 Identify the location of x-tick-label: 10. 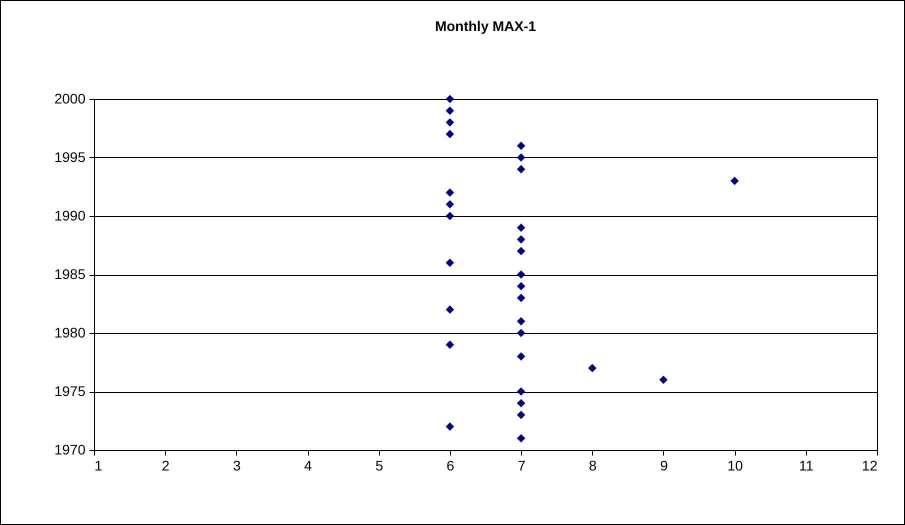
(735, 466).